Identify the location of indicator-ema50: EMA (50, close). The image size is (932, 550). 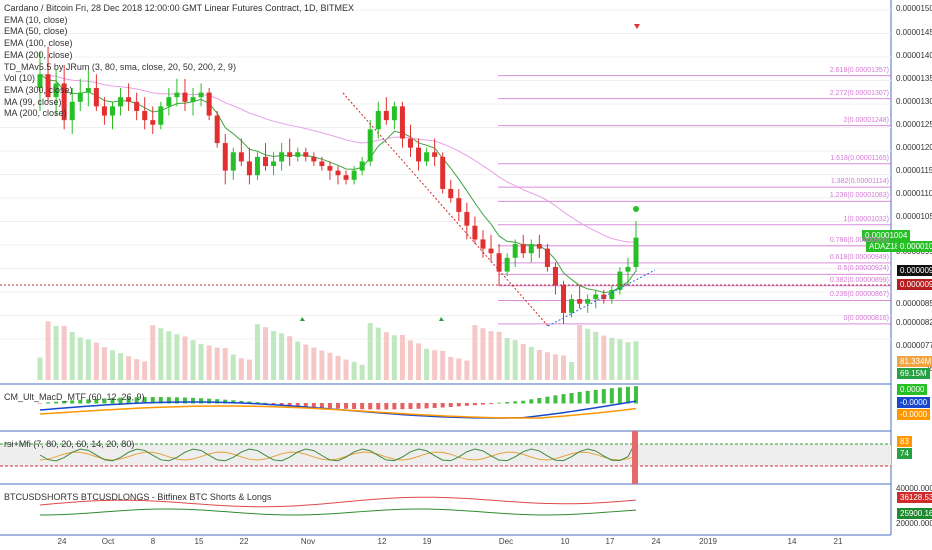
(36, 31).